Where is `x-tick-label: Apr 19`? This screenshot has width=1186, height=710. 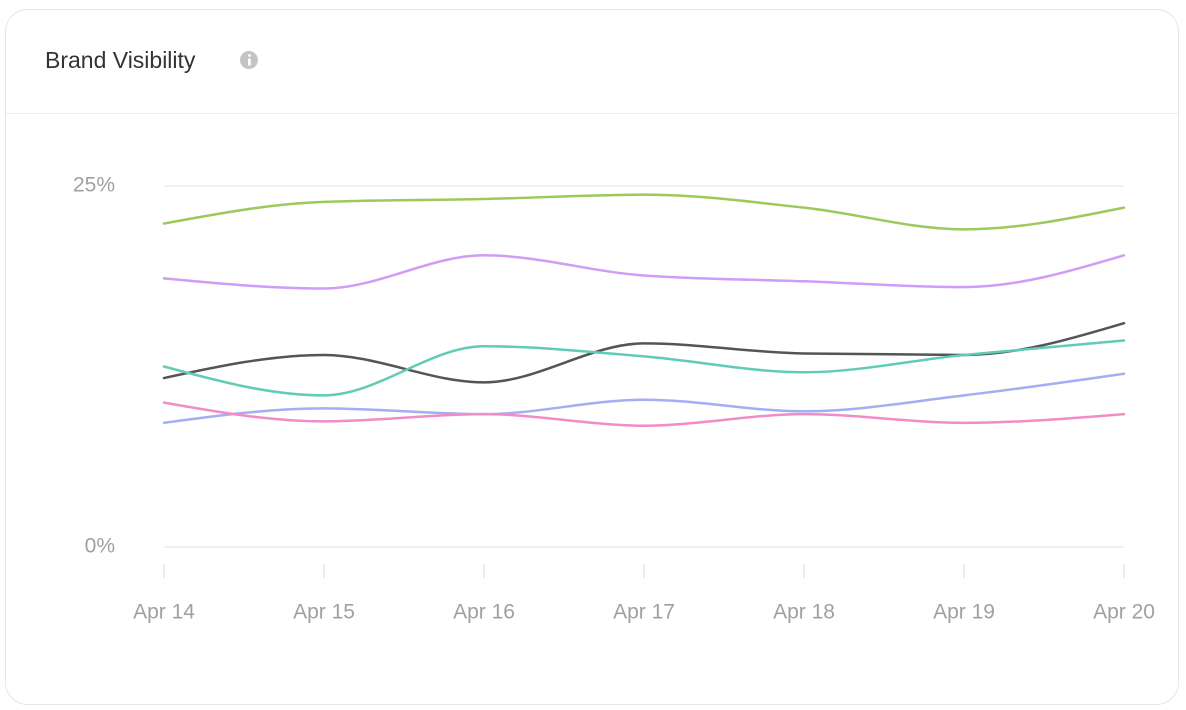 x-tick-label: Apr 19 is located at coordinates (964, 612).